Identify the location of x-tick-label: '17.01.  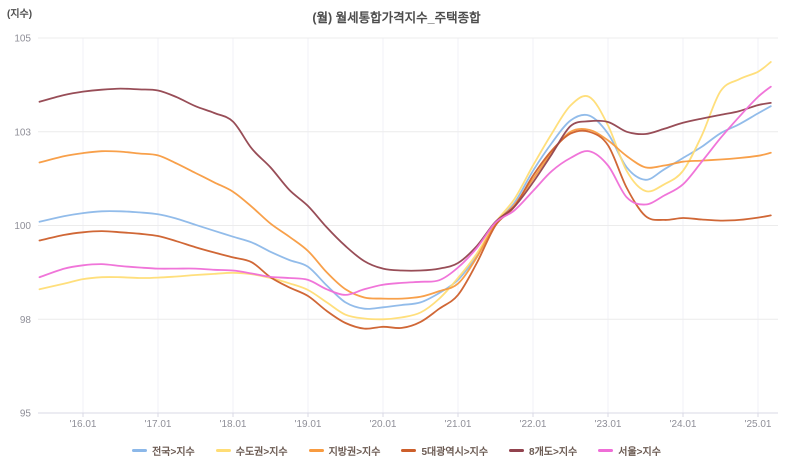
(158, 424).